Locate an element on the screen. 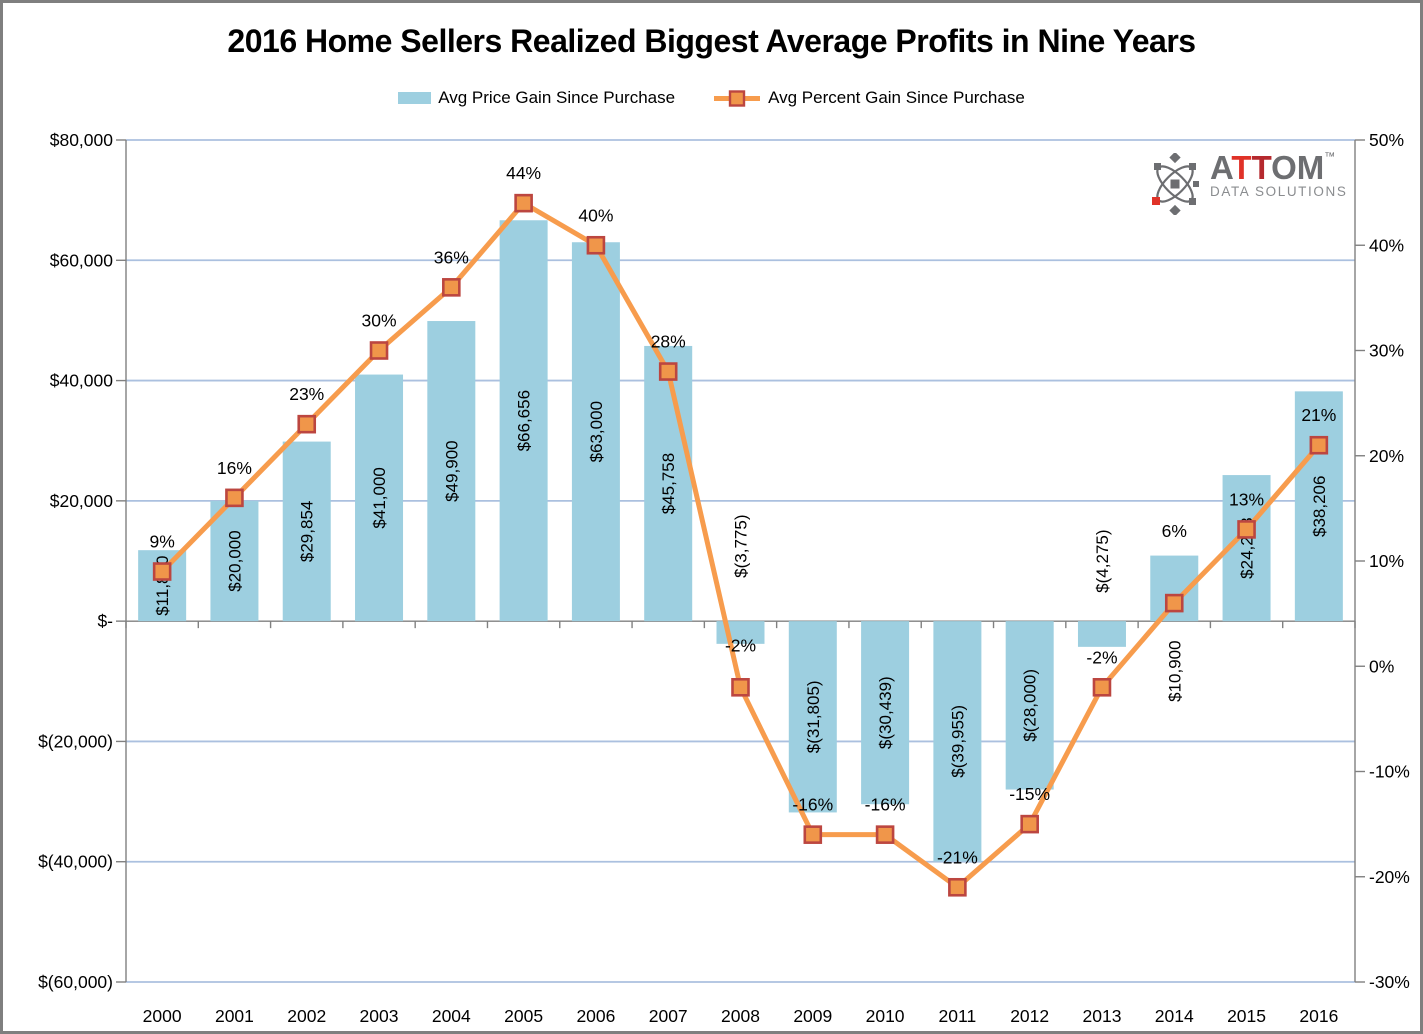 The image size is (1423, 1034). pct-label-2008: -2% is located at coordinates (740, 645).